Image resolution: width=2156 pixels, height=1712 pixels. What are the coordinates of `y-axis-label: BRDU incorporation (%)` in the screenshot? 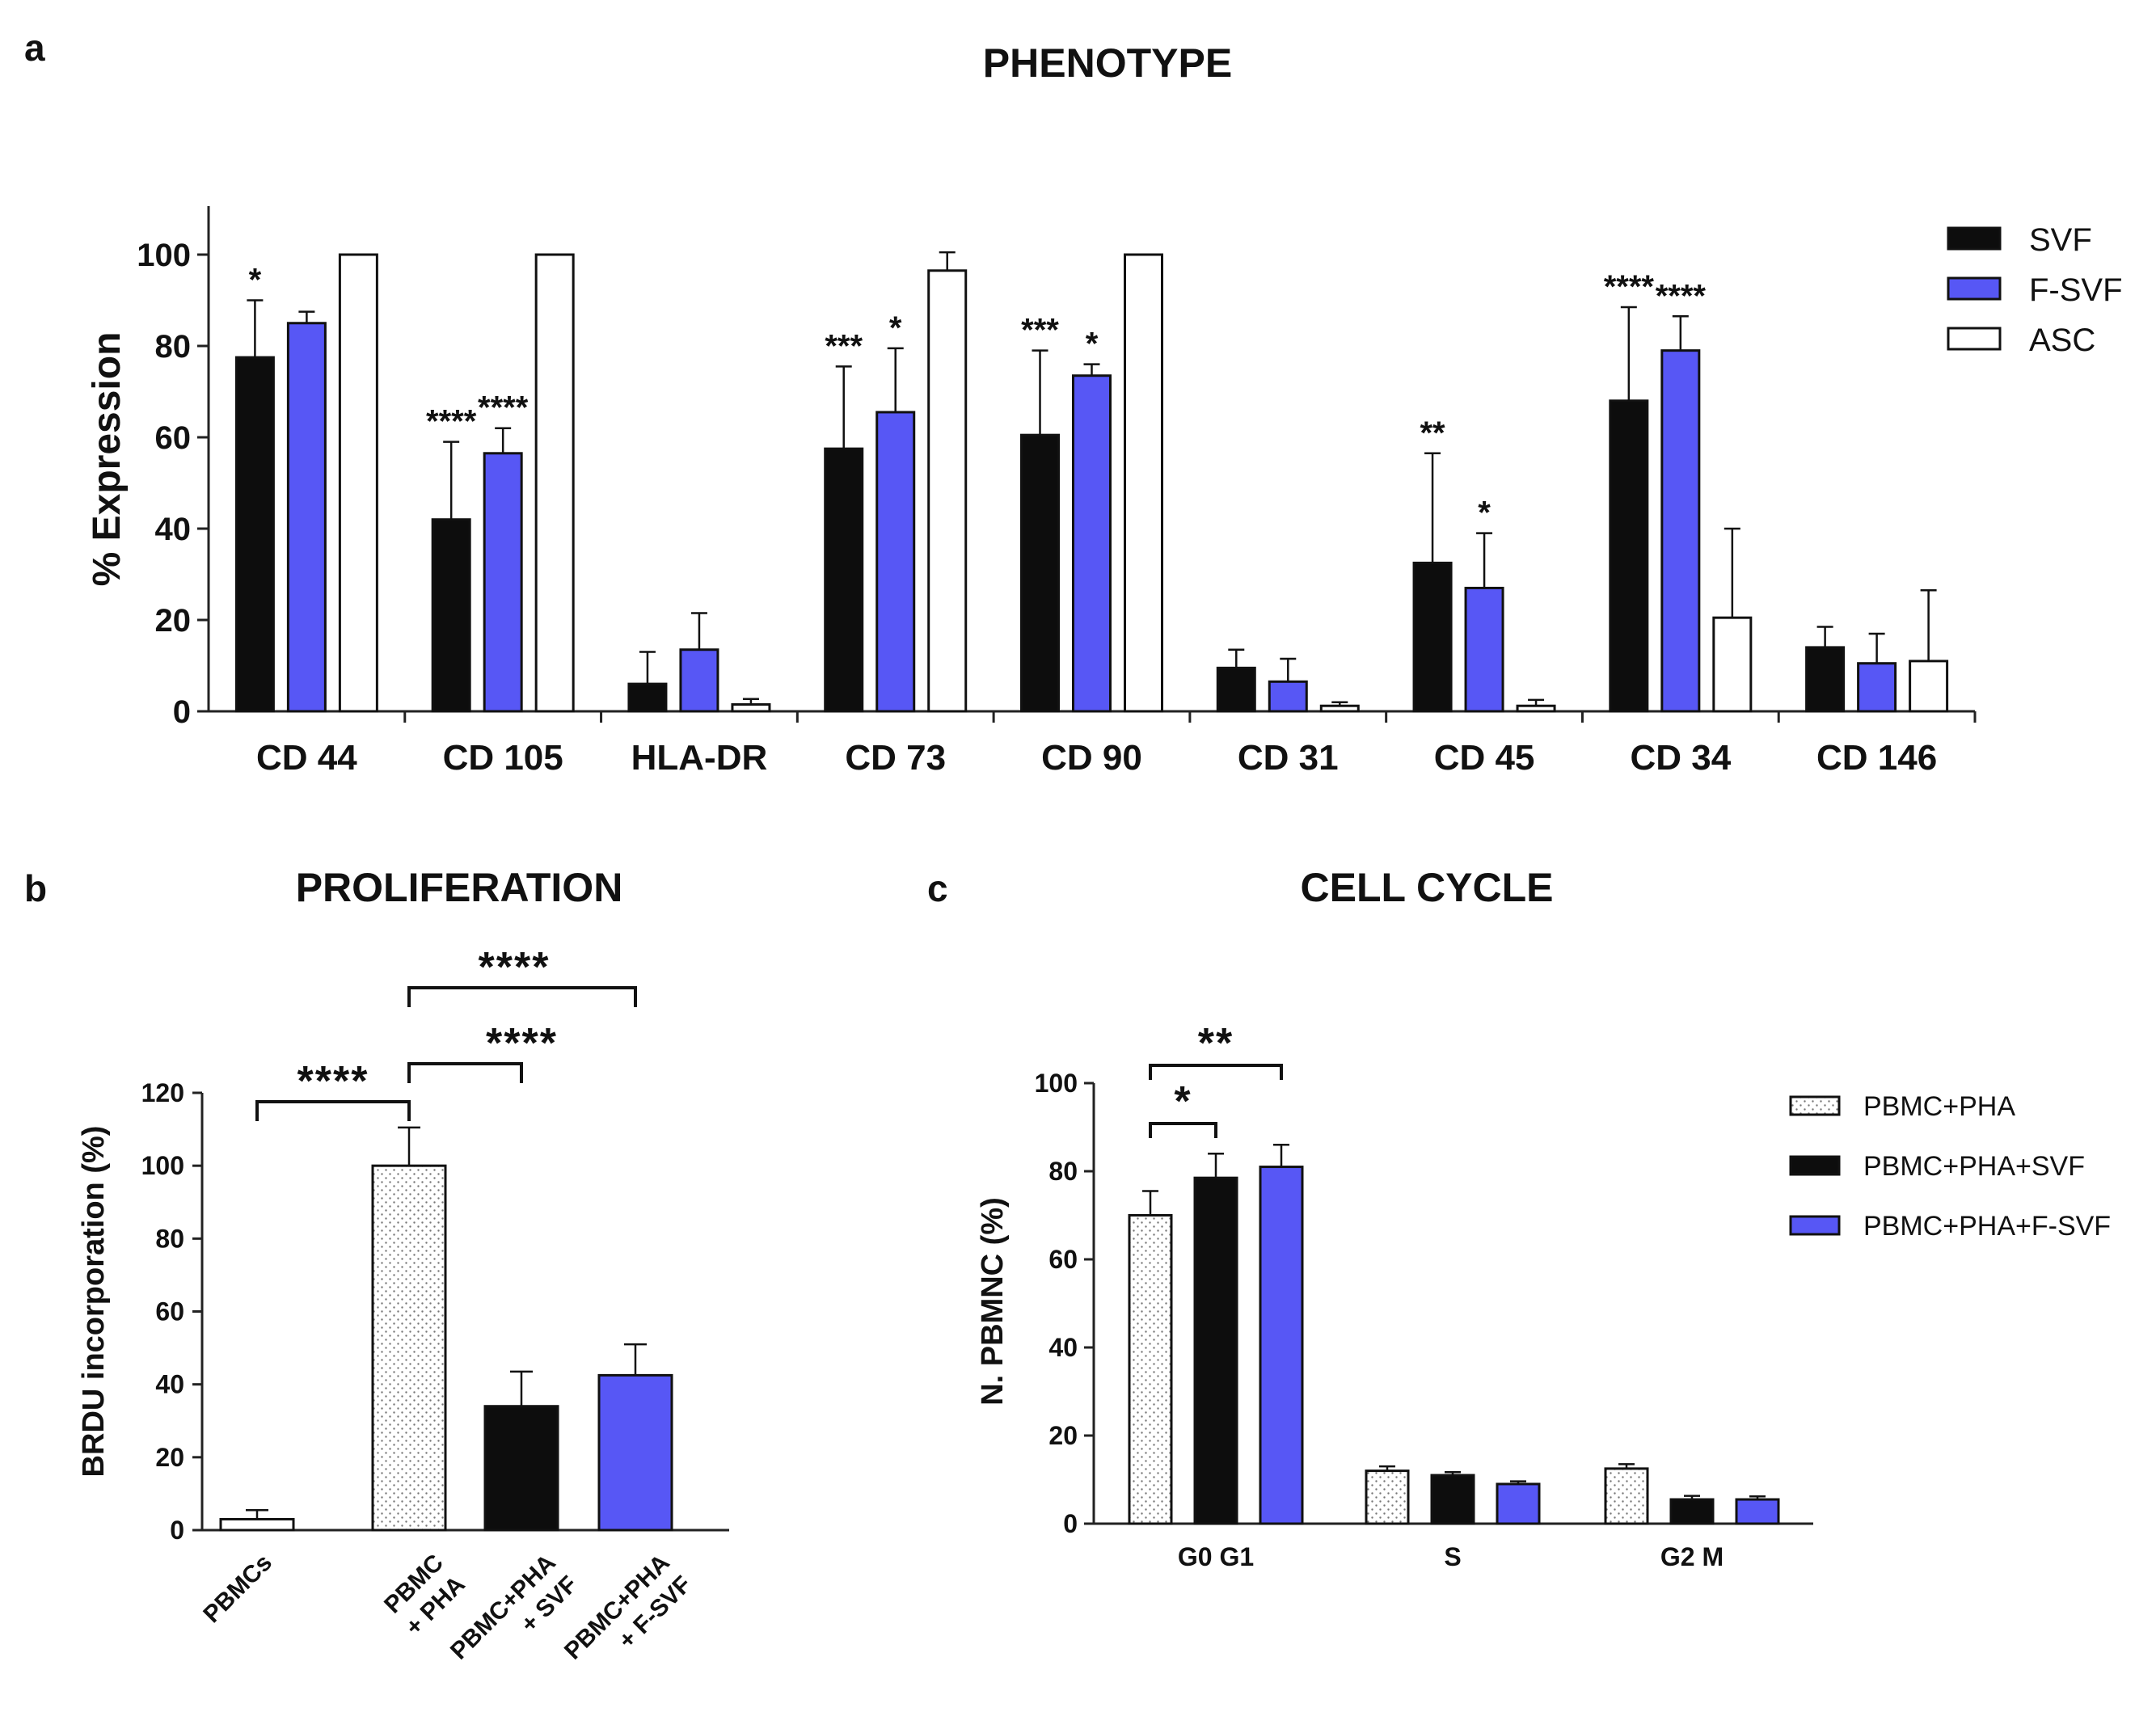 It's located at (94, 1302).